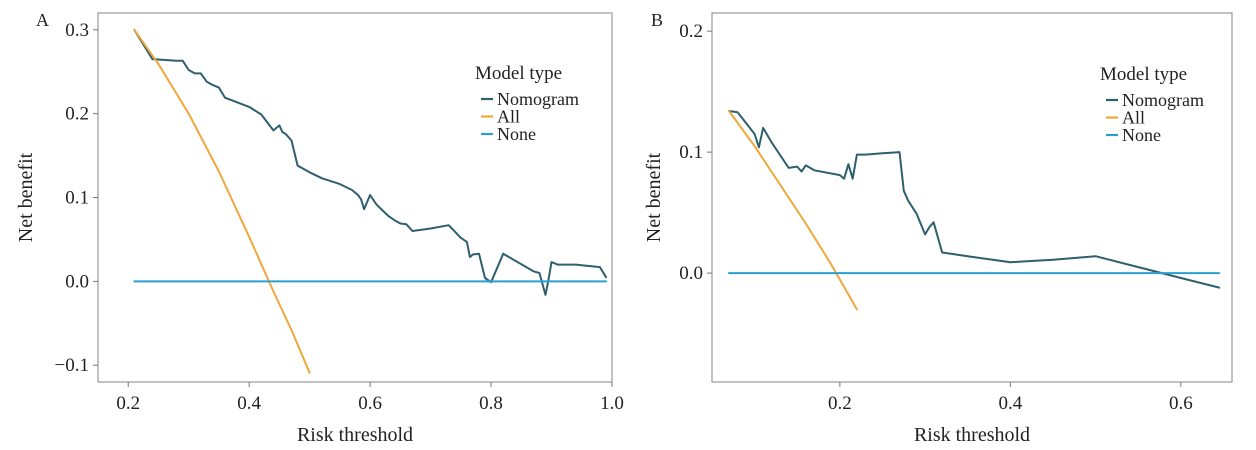 This screenshot has width=1256, height=450. What do you see at coordinates (612, 403) in the screenshot?
I see `x-tick-label: 1.0` at bounding box center [612, 403].